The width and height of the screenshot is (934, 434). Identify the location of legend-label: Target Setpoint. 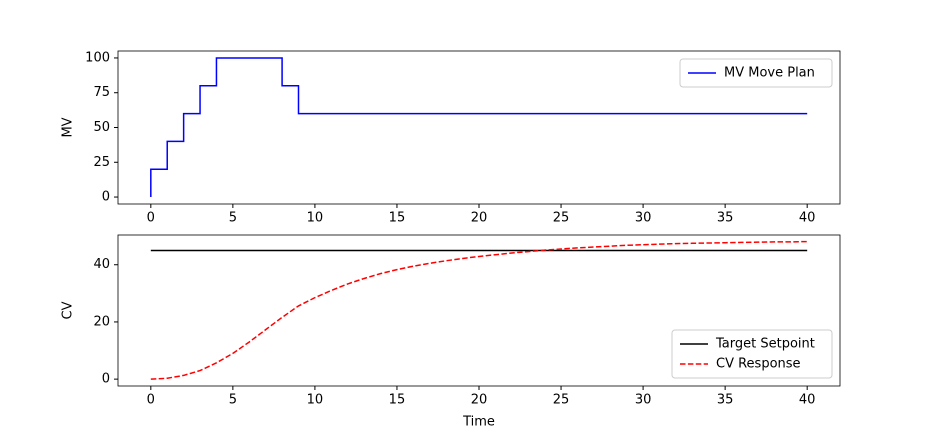
(765, 344).